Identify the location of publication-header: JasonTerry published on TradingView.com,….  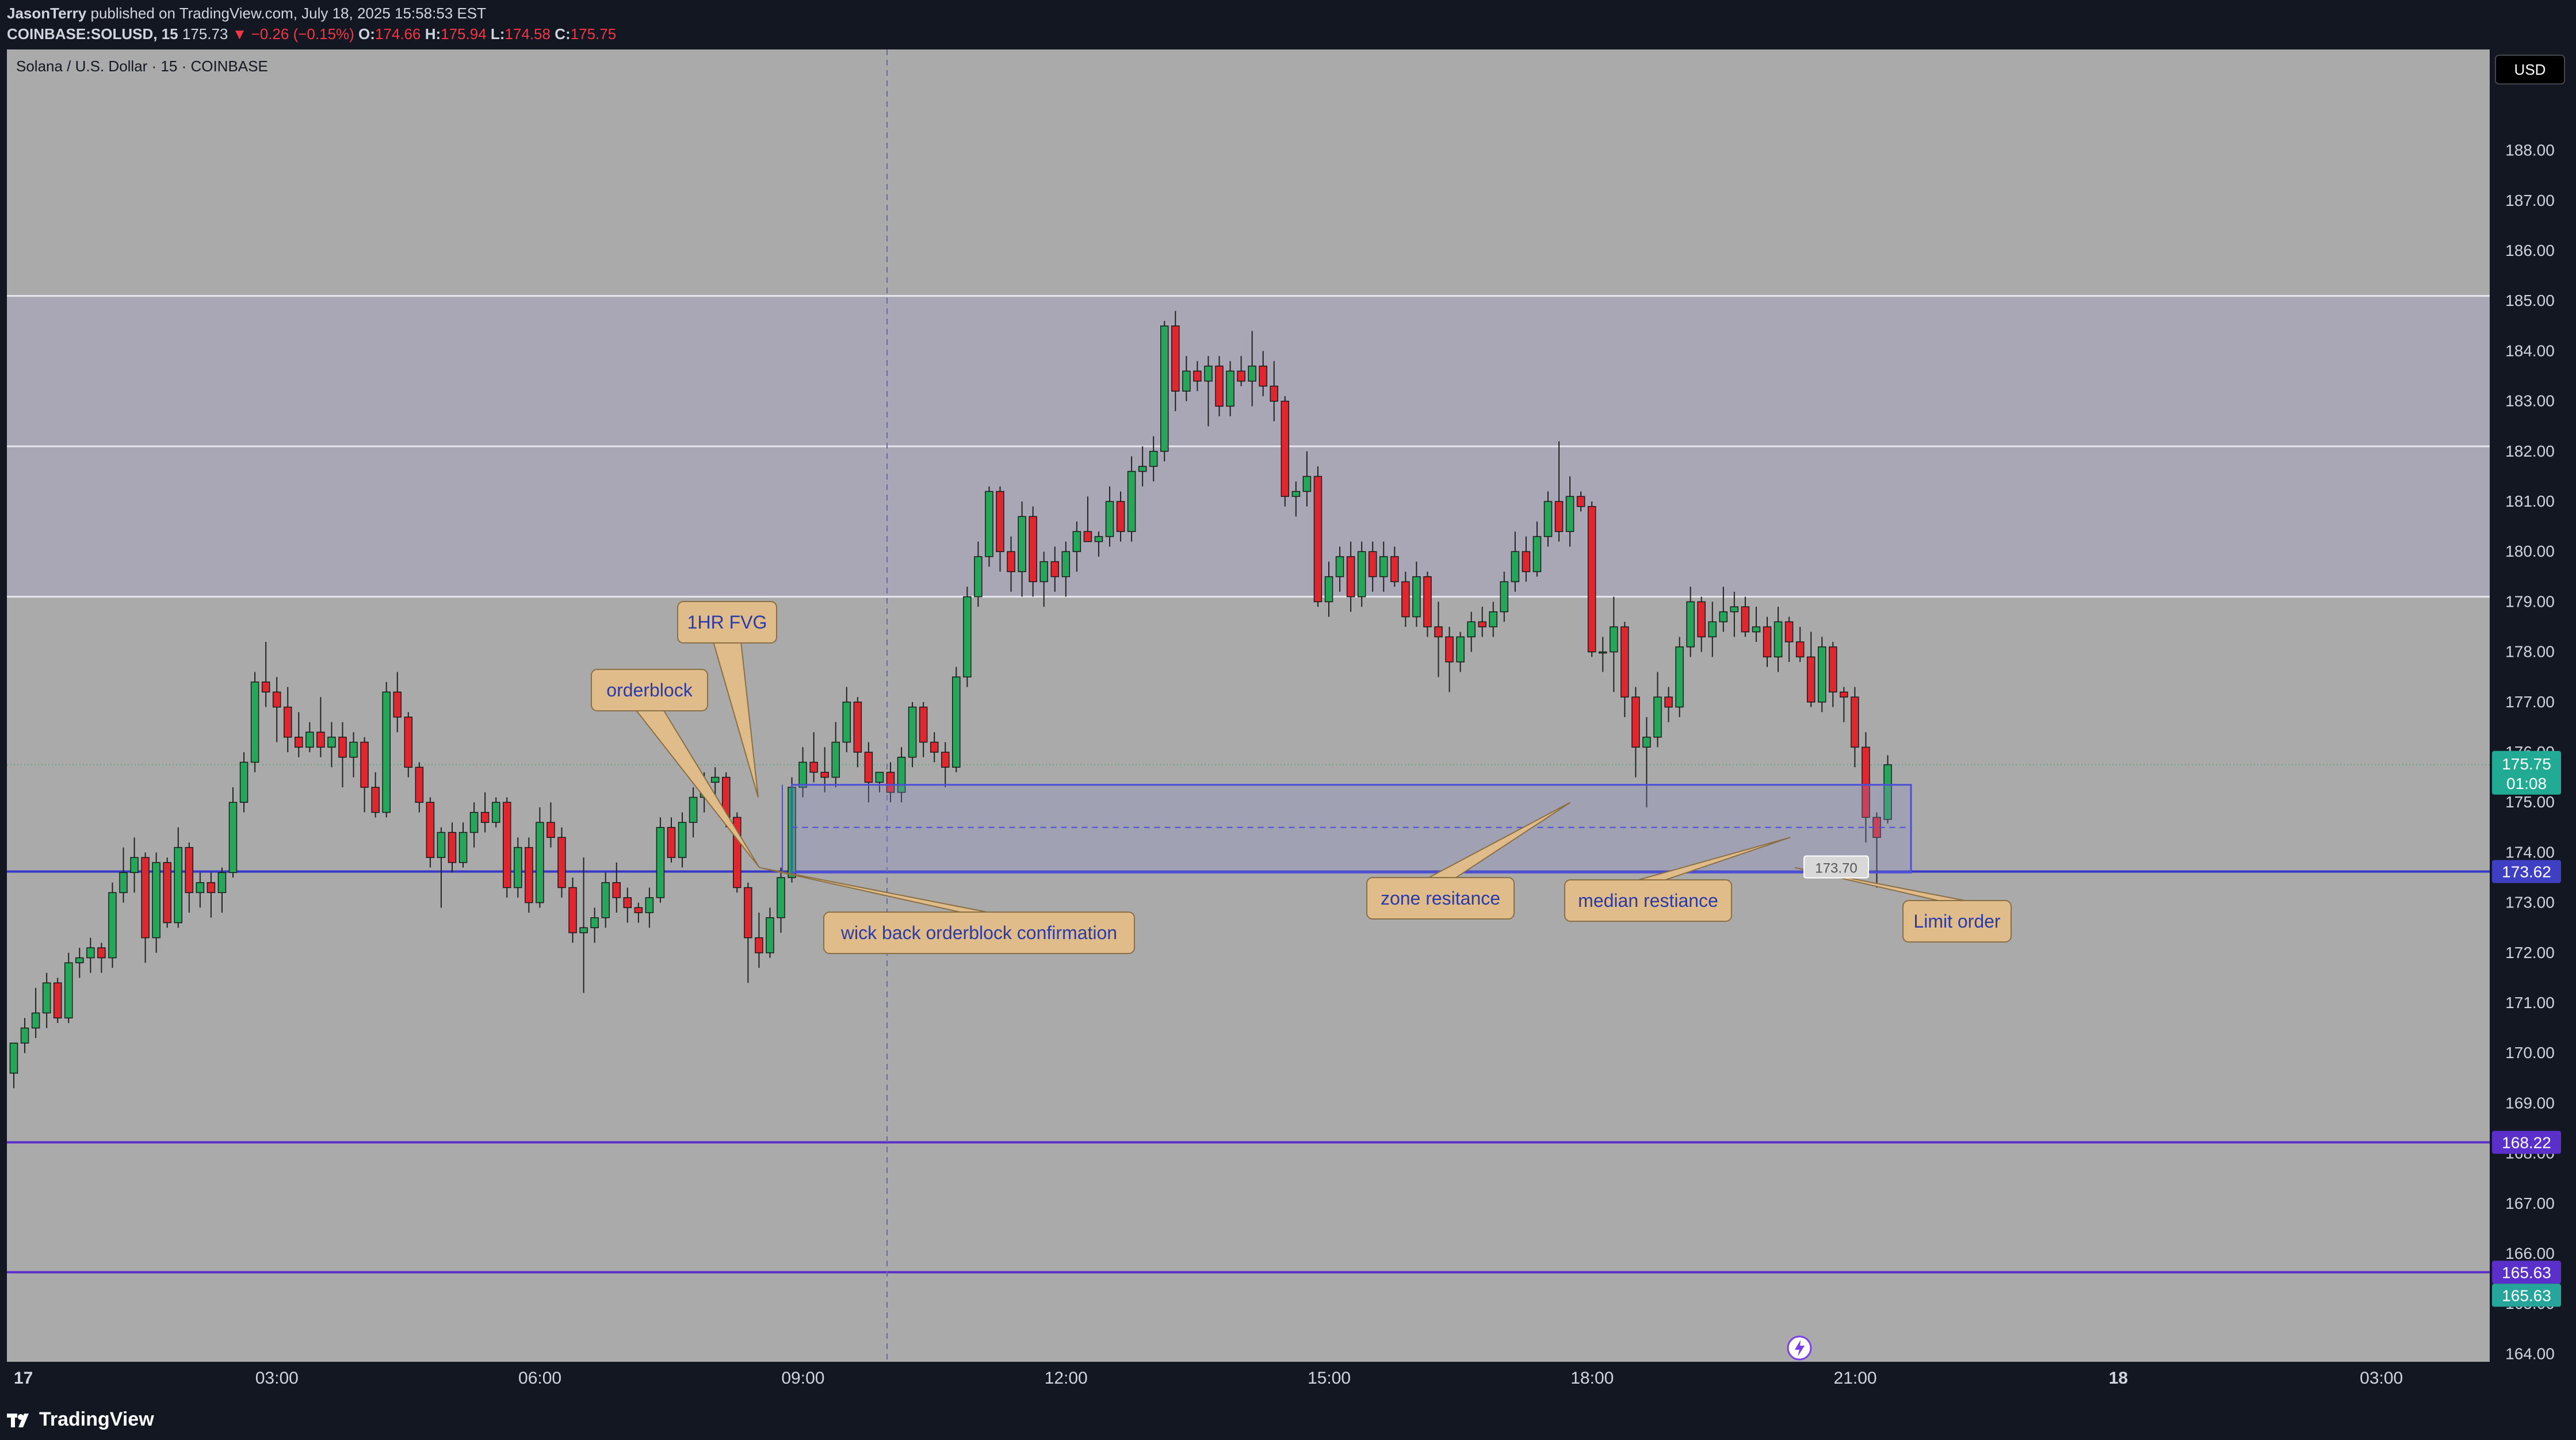
(1288, 25).